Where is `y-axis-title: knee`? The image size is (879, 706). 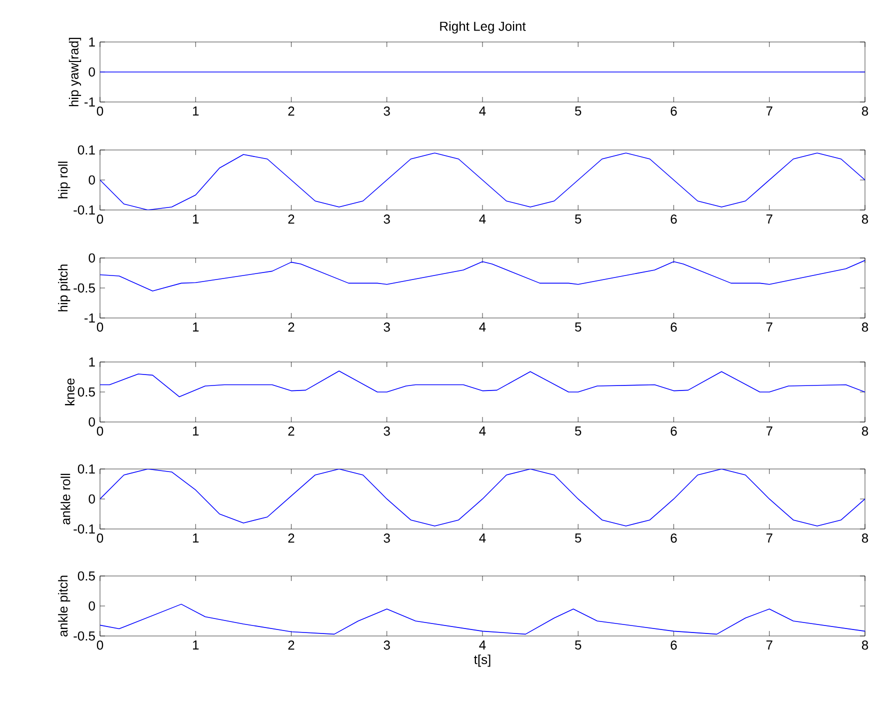
y-axis-title: knee is located at coordinates (69, 392).